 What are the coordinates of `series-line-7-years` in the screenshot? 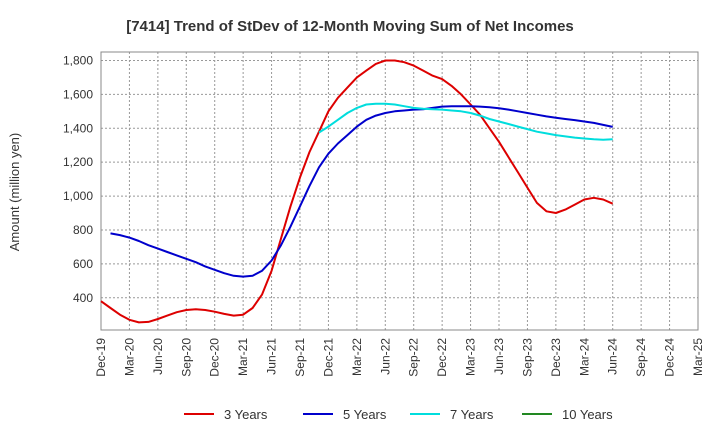 It's located at (465, 121).